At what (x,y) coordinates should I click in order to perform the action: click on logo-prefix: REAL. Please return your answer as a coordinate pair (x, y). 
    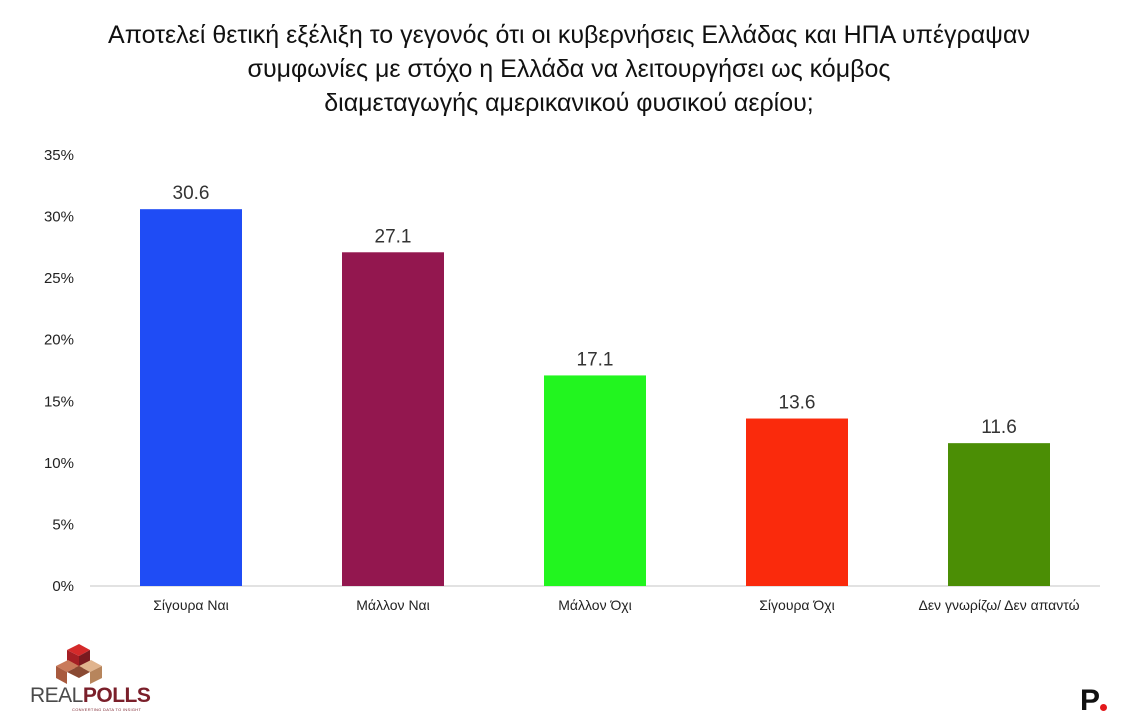
    Looking at the image, I should click on (56, 695).